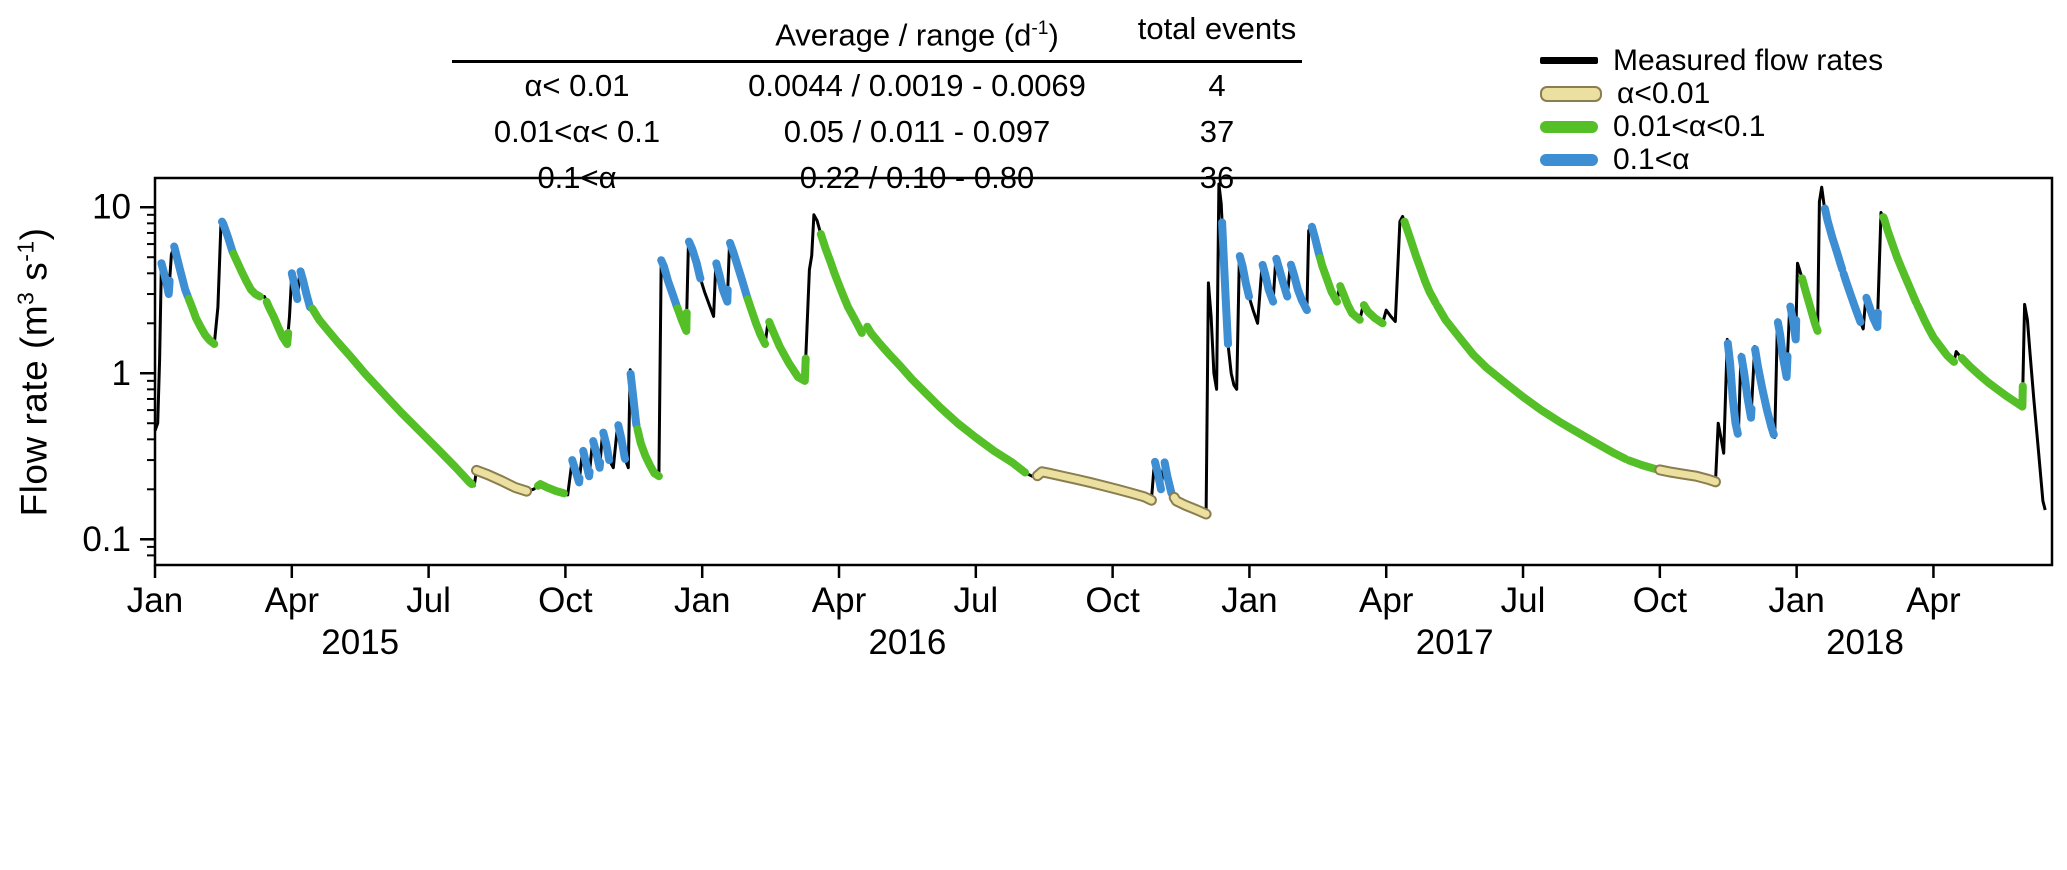  What do you see at coordinates (907, 642) in the screenshot?
I see `x-year-label: 2016` at bounding box center [907, 642].